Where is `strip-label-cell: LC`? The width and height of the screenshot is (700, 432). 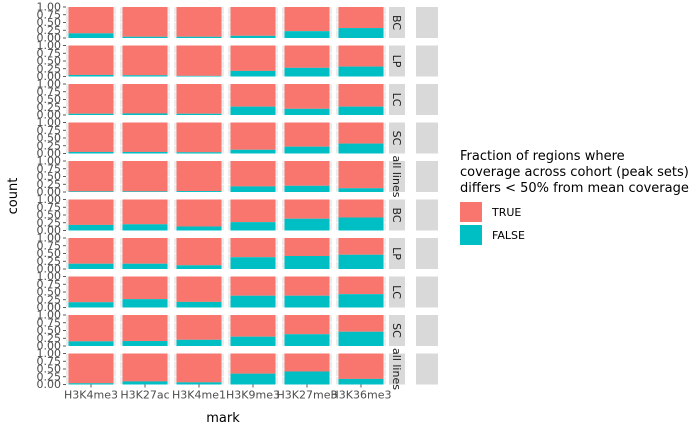 strip-label-cell: LC is located at coordinates (396, 292).